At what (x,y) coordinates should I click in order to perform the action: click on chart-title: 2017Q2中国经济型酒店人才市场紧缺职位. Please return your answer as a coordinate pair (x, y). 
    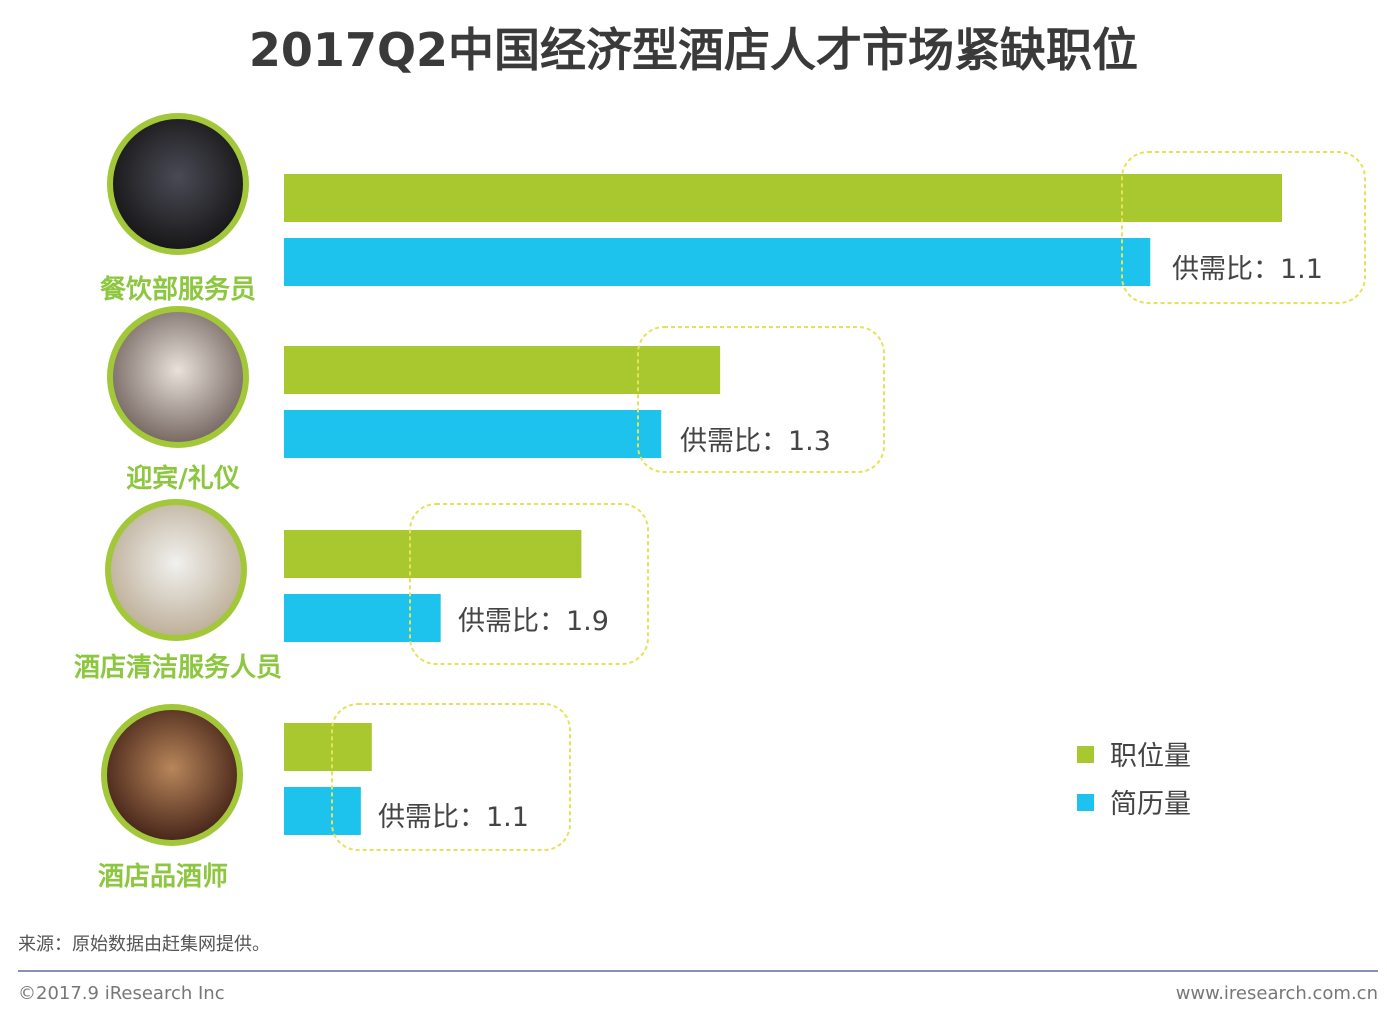
    Looking at the image, I should click on (693, 50).